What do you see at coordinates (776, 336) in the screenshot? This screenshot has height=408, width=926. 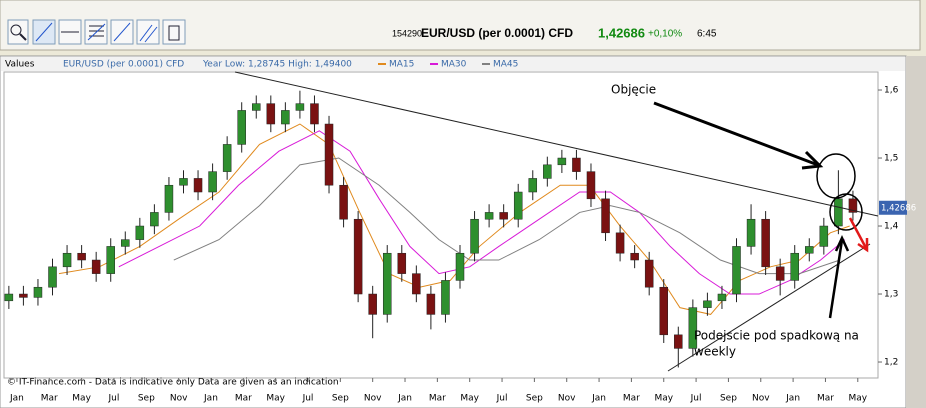 I see `annotation: Podejscie pod spadkową na` at bounding box center [776, 336].